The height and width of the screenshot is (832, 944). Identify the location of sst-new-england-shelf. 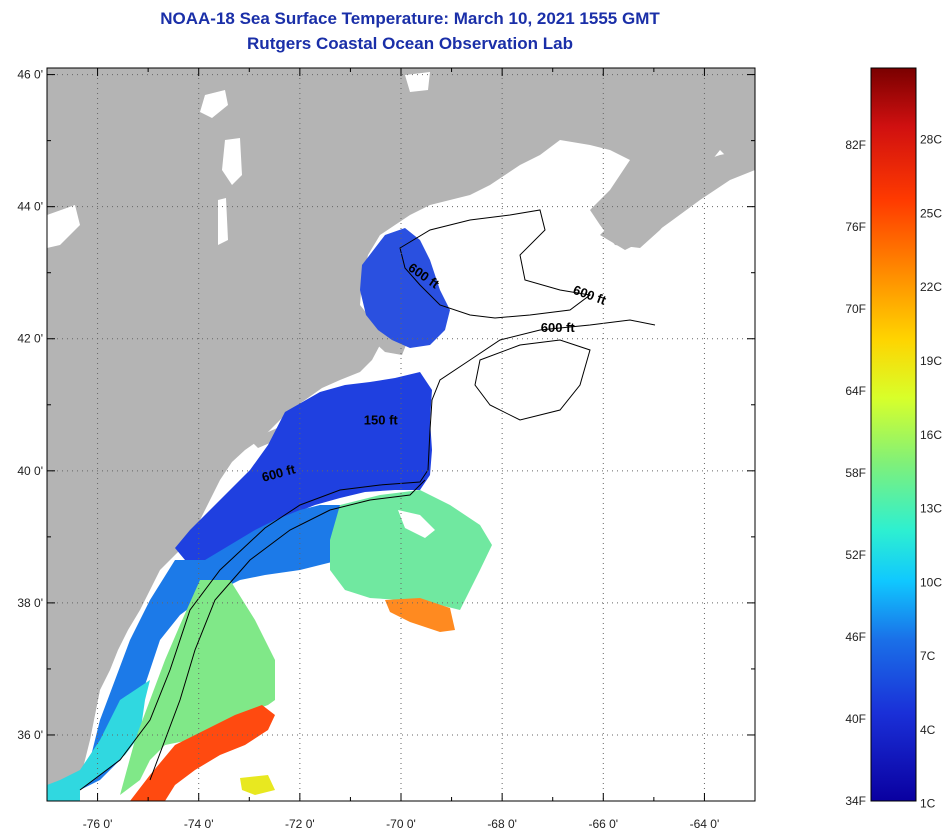
(303, 468).